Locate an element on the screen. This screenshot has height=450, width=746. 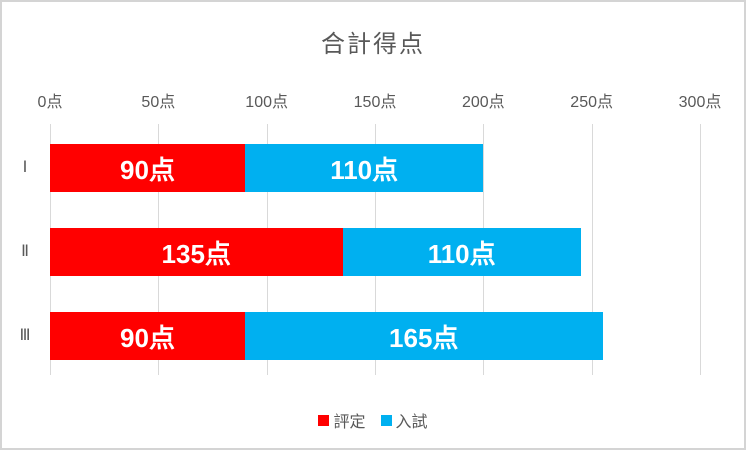
x-axis-tick-label: 0点 is located at coordinates (50, 102).